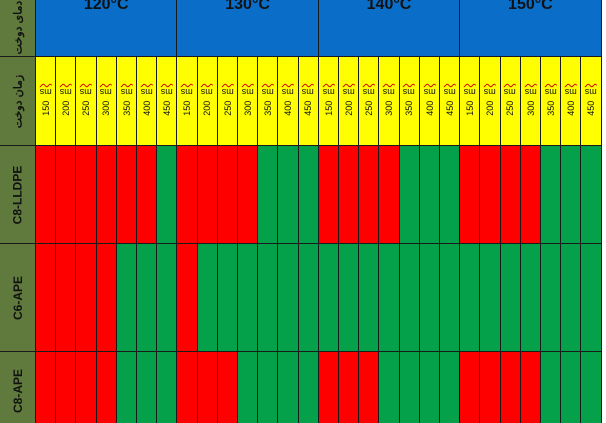 This screenshot has width=606, height=423. I want to click on time-label: 150 ms, so click(328, 101).